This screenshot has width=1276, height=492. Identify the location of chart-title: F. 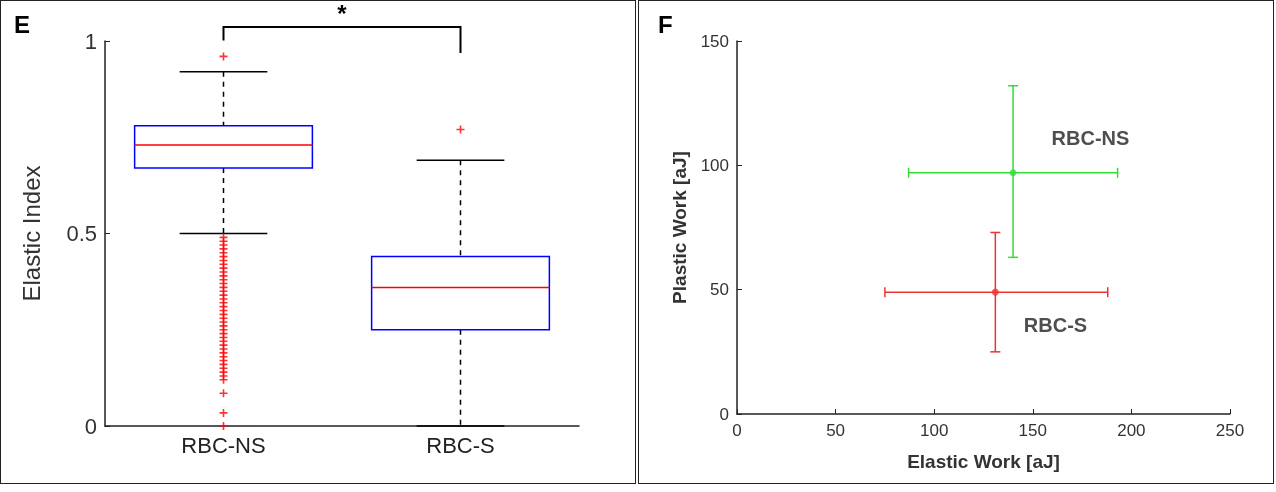
(665, 24).